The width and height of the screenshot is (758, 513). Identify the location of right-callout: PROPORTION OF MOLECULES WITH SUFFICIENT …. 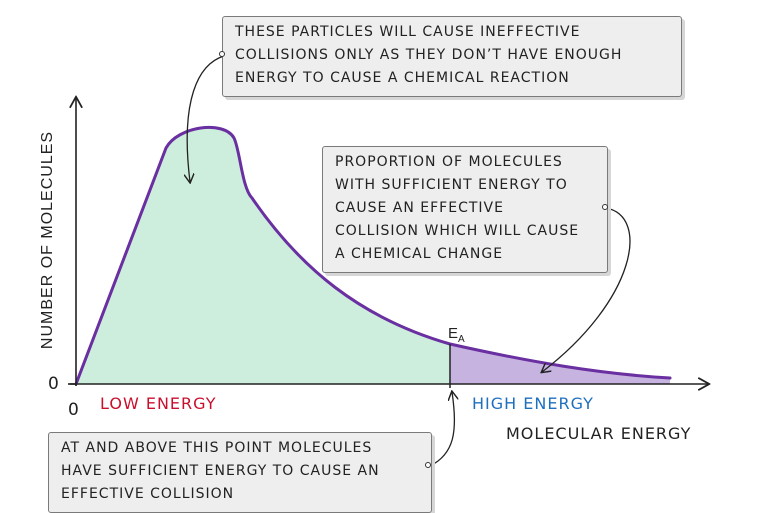
(465, 209).